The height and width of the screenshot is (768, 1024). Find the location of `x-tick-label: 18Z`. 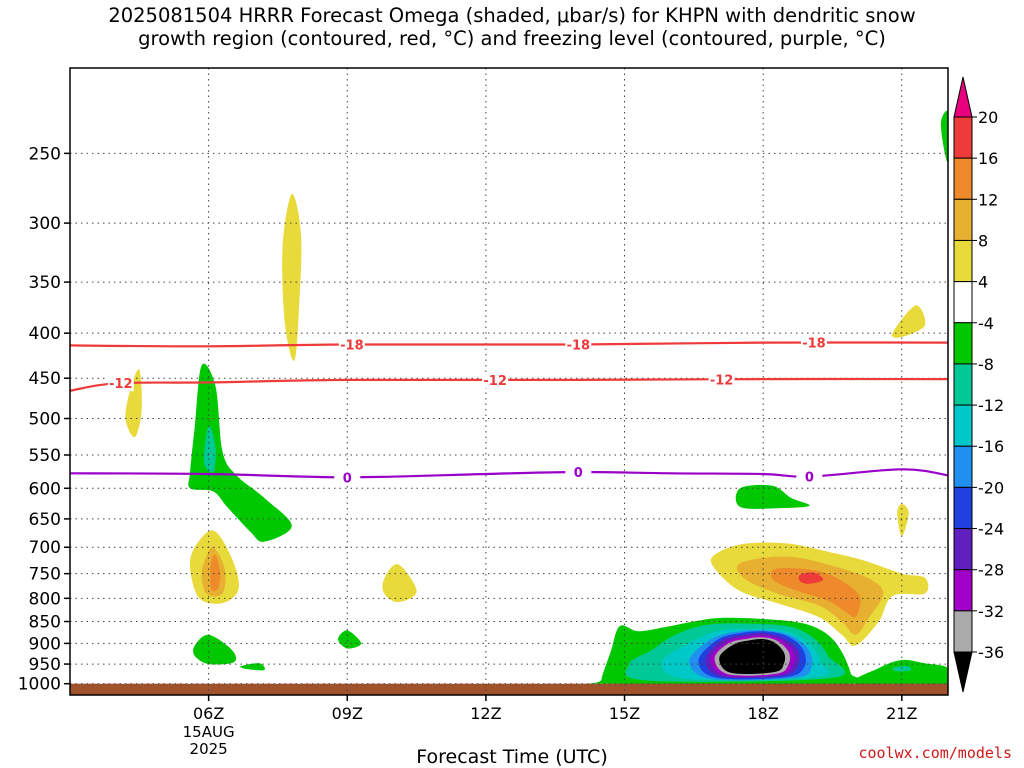

x-tick-label: 18Z is located at coordinates (762, 713).